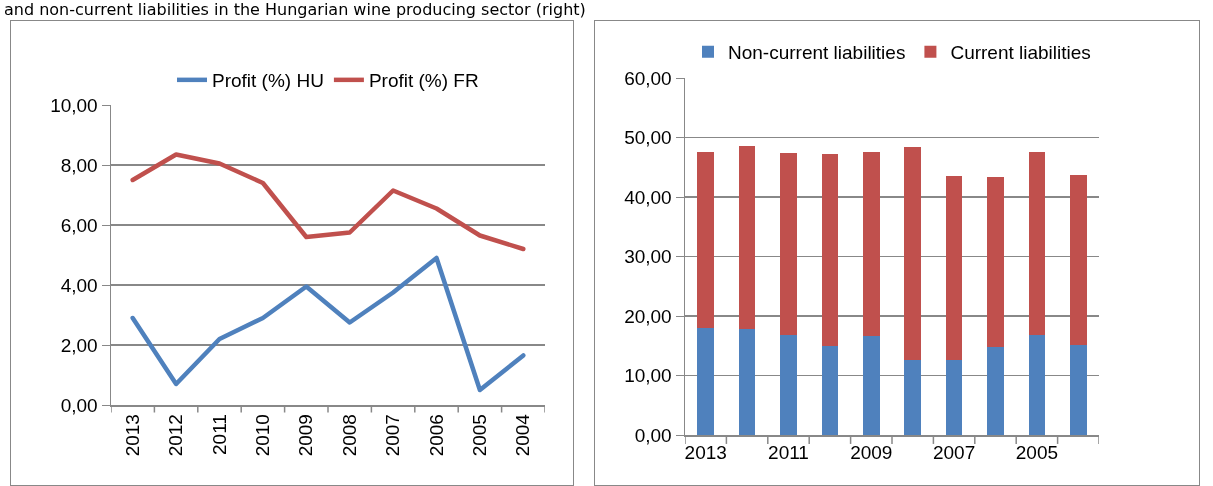 The height and width of the screenshot is (486, 1213). I want to click on legend-label: Current liabilities, so click(1020, 53).